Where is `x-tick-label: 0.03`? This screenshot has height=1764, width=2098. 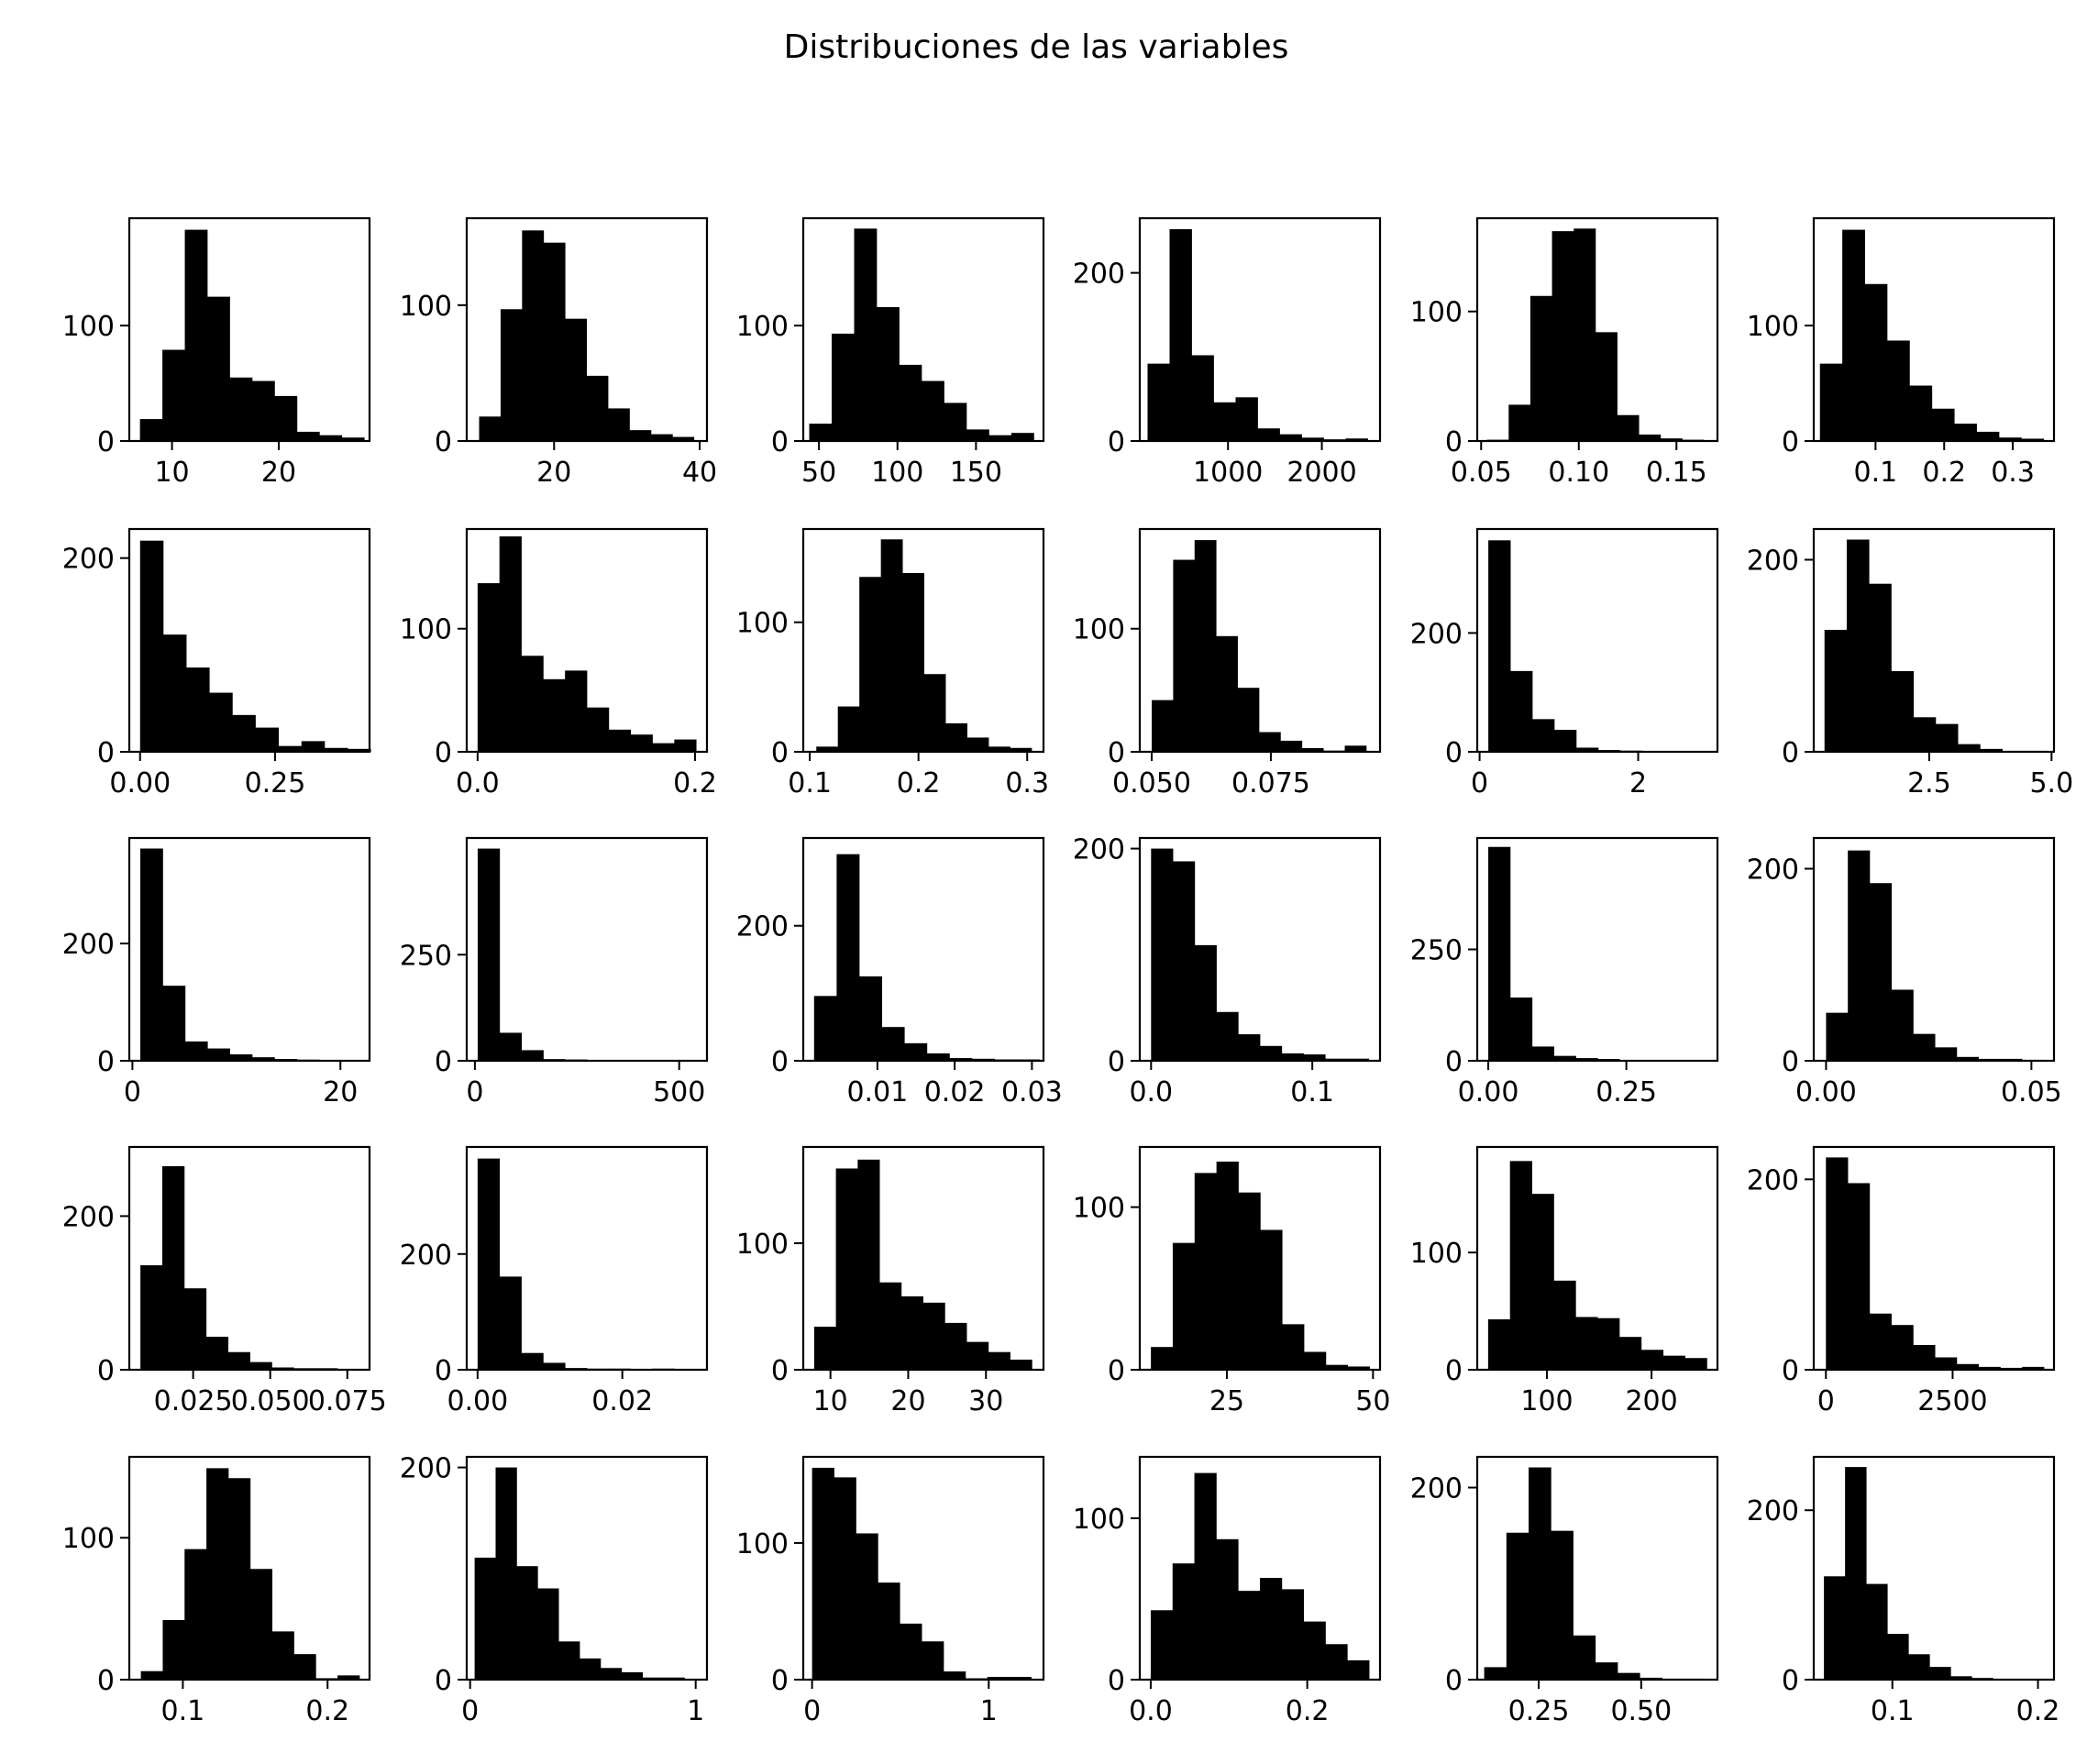 x-tick-label: 0.03 is located at coordinates (1032, 1092).